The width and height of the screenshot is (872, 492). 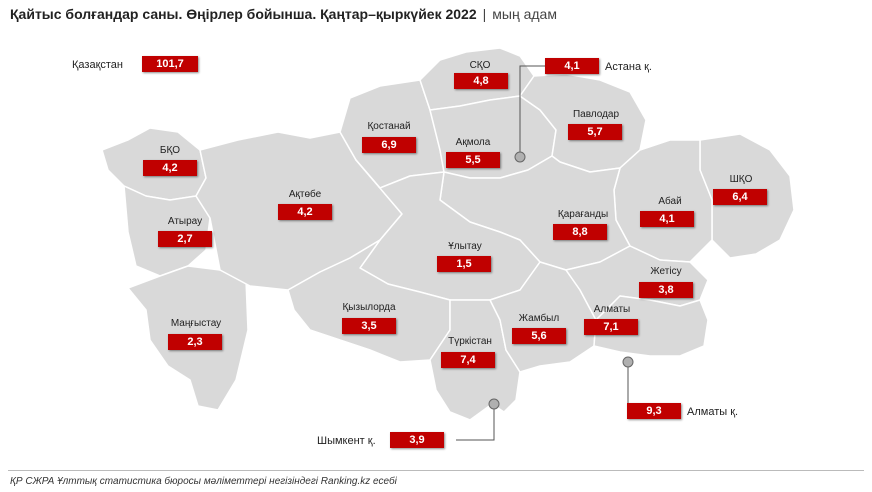 What do you see at coordinates (595, 132) in the screenshot?
I see `region-value-pavlodar: 5,7` at bounding box center [595, 132].